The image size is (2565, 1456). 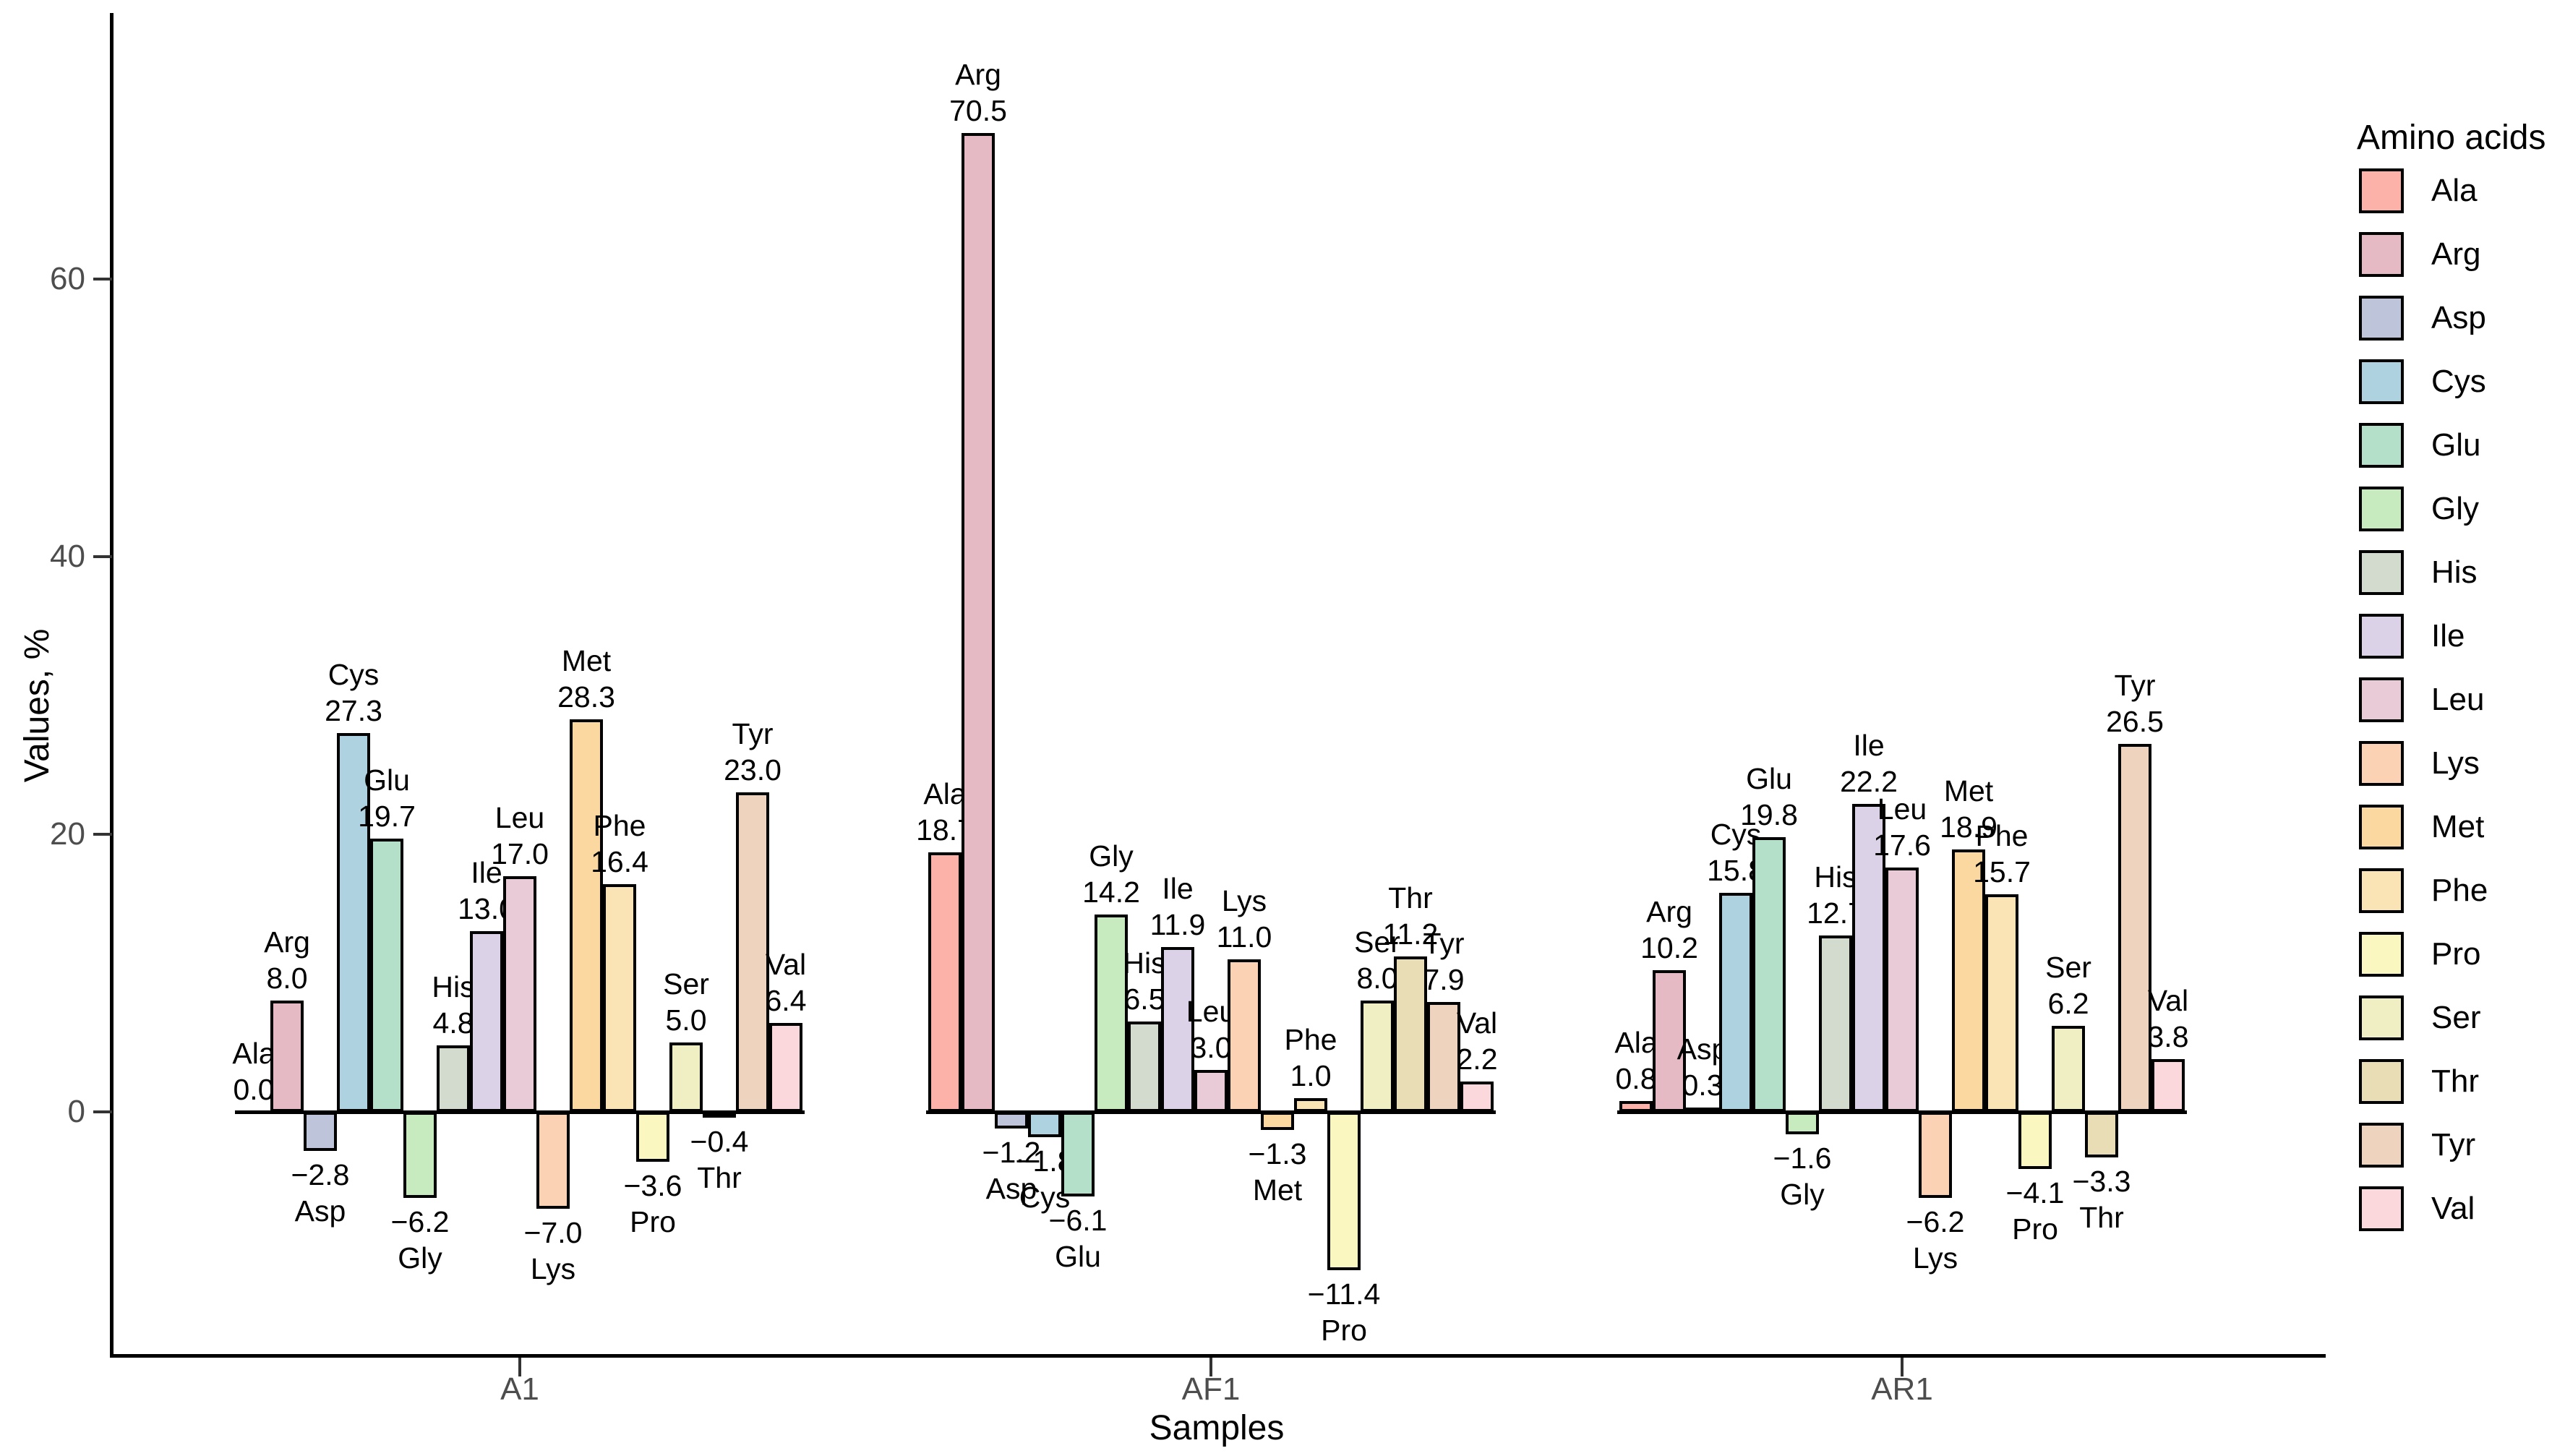 I want to click on x-tick-label-AR1: AR1, so click(x=1902, y=1389).